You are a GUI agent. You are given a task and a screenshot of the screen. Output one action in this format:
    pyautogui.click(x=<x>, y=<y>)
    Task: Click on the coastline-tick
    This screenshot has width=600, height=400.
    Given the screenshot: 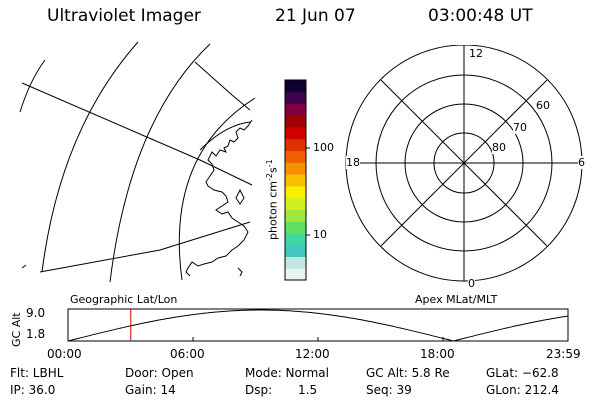 What is the action you would take?
    pyautogui.click(x=24, y=266)
    